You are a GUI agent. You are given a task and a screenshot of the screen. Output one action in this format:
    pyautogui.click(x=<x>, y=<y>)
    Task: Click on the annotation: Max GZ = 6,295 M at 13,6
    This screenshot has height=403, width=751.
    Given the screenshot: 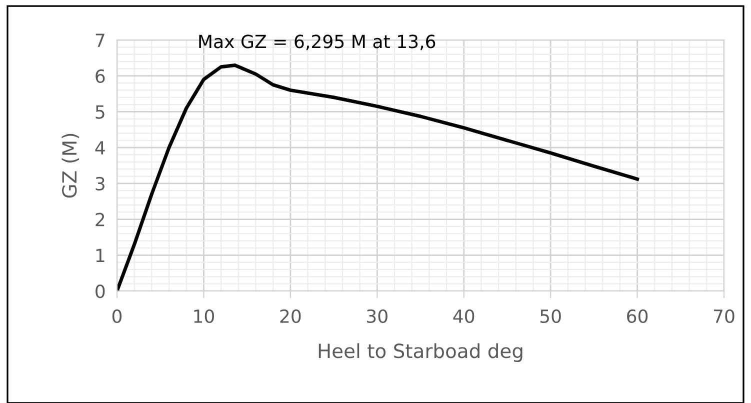 What is the action you would take?
    pyautogui.click(x=317, y=42)
    